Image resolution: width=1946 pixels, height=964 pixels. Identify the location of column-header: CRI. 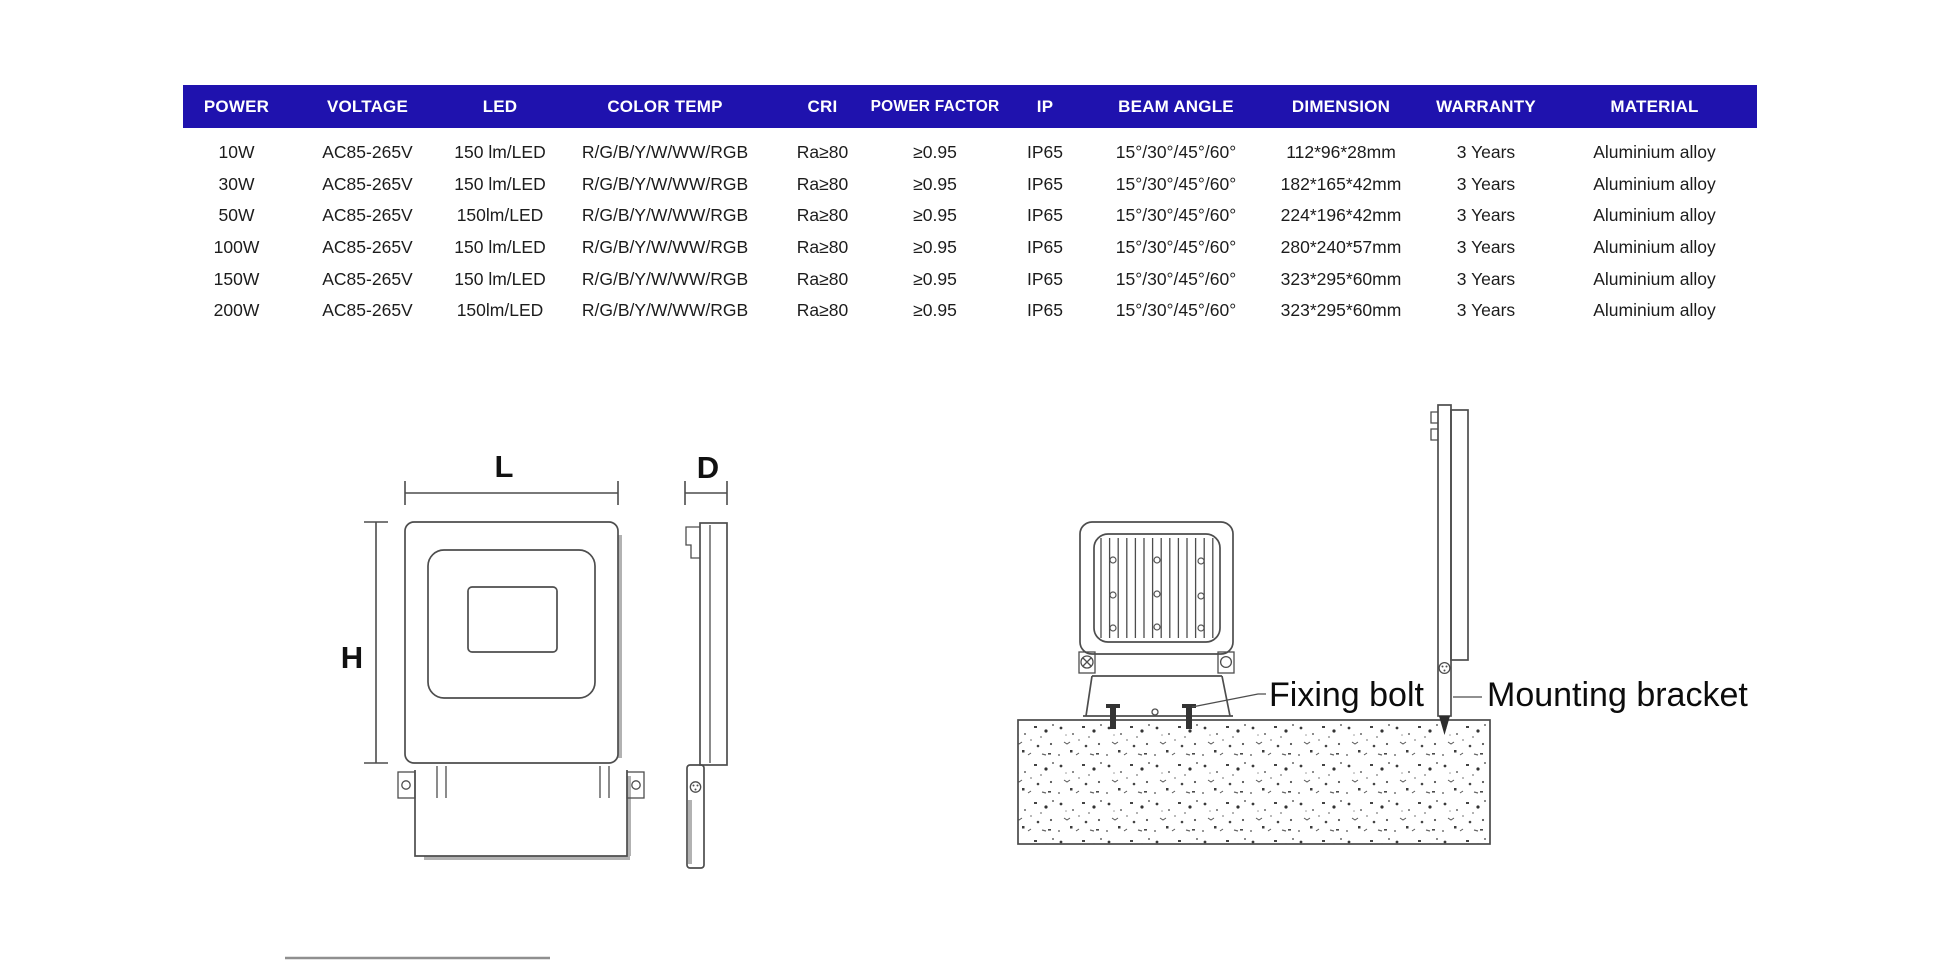
(822, 106).